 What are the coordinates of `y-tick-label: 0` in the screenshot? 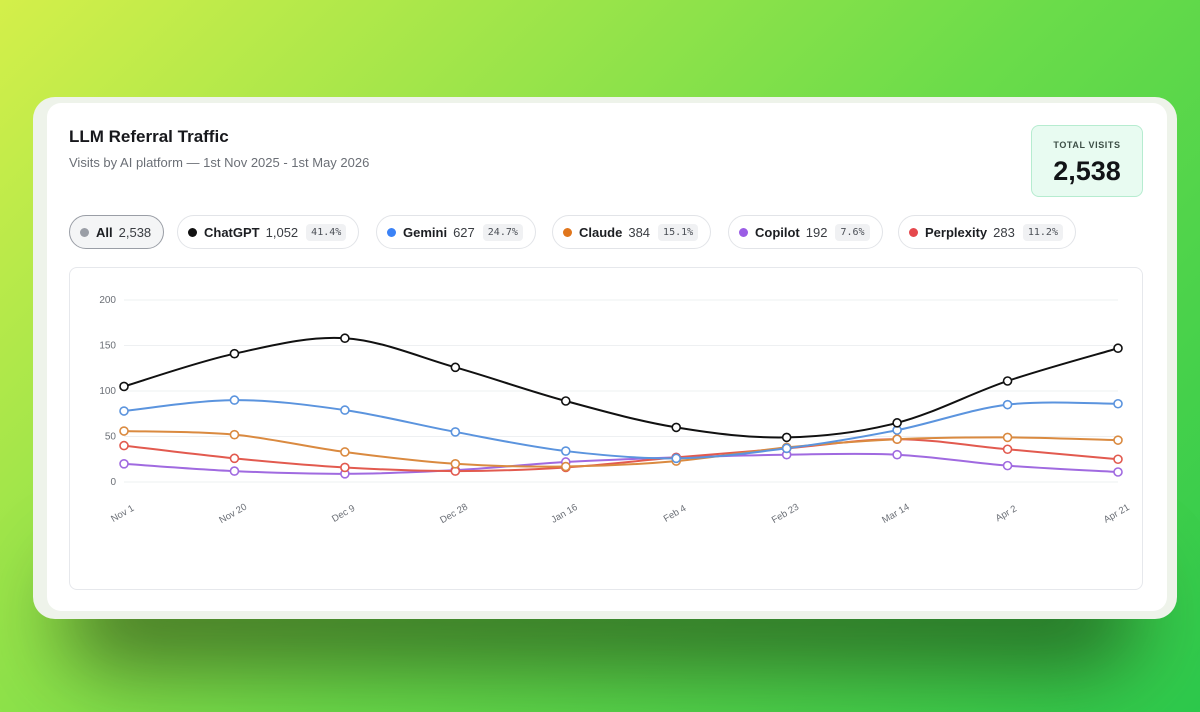 It's located at (113, 482).